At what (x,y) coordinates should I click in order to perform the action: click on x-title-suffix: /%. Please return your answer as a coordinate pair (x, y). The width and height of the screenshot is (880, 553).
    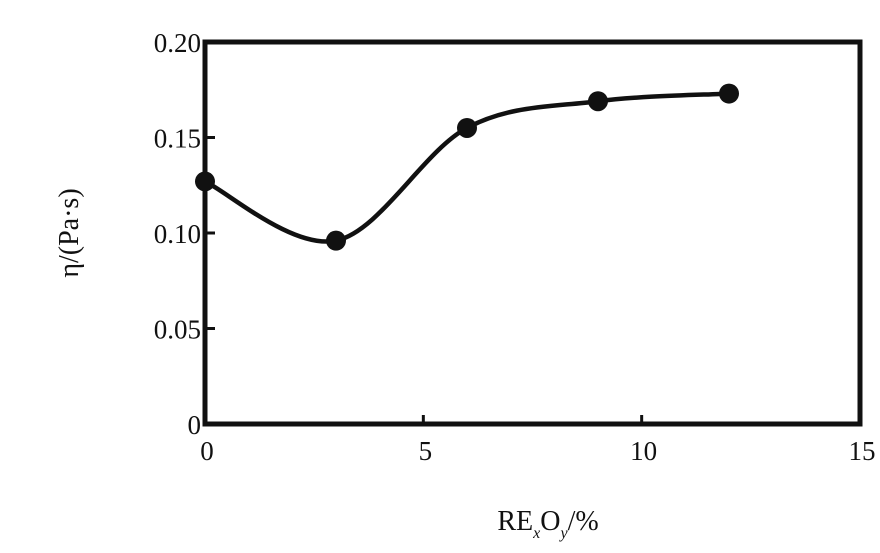
    Looking at the image, I should click on (583, 521).